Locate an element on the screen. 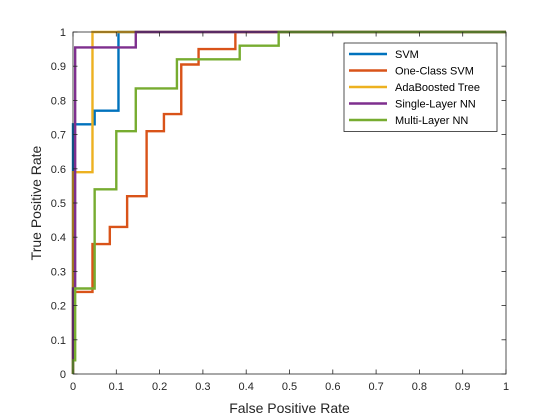 This screenshot has width=560, height=420. x-tick-label: 0.1 is located at coordinates (116, 387).